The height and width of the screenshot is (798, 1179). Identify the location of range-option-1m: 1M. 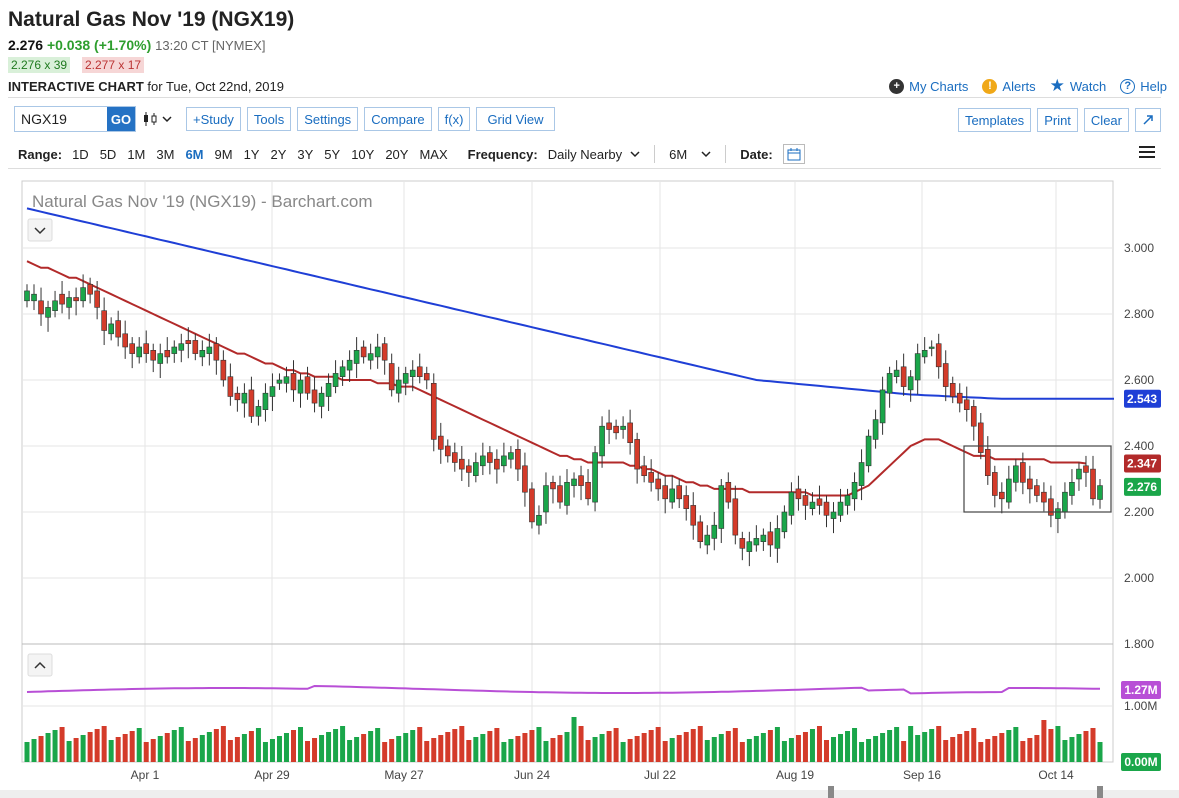
(136, 154).